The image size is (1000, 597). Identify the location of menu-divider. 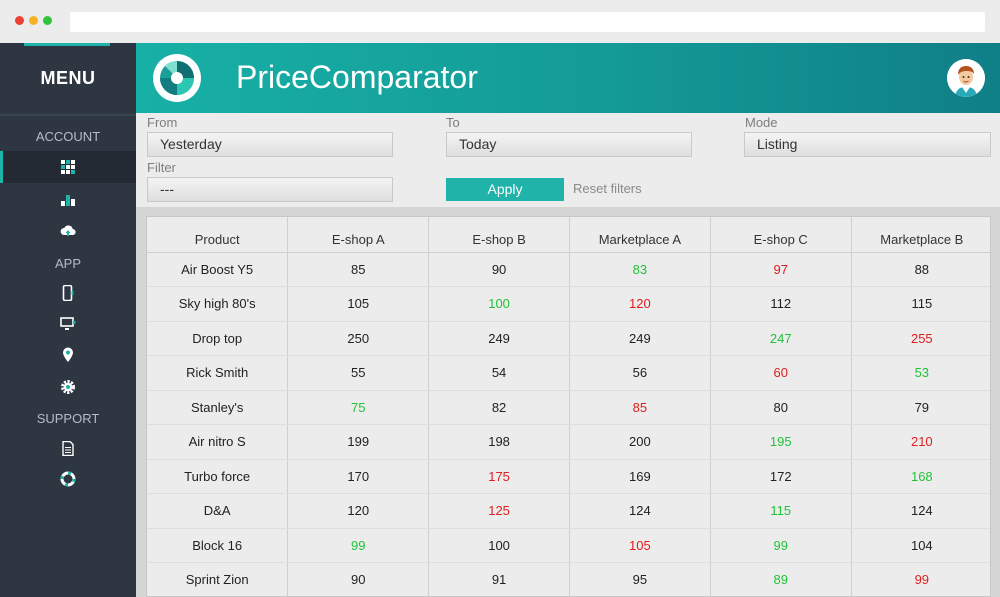
(68, 115).